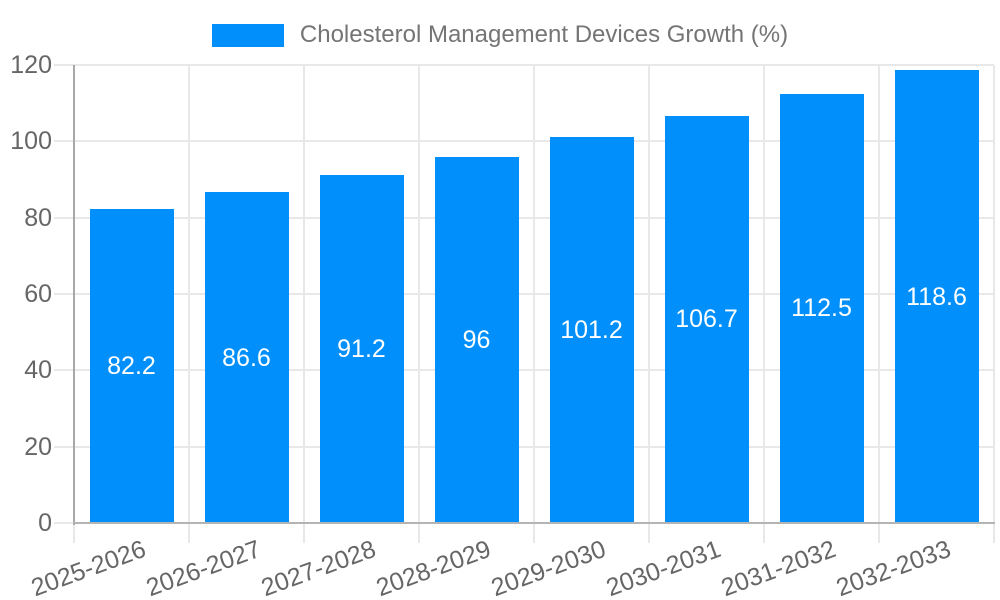 The image size is (1000, 600). What do you see at coordinates (38, 294) in the screenshot?
I see `y-axis-tick-label: 60` at bounding box center [38, 294].